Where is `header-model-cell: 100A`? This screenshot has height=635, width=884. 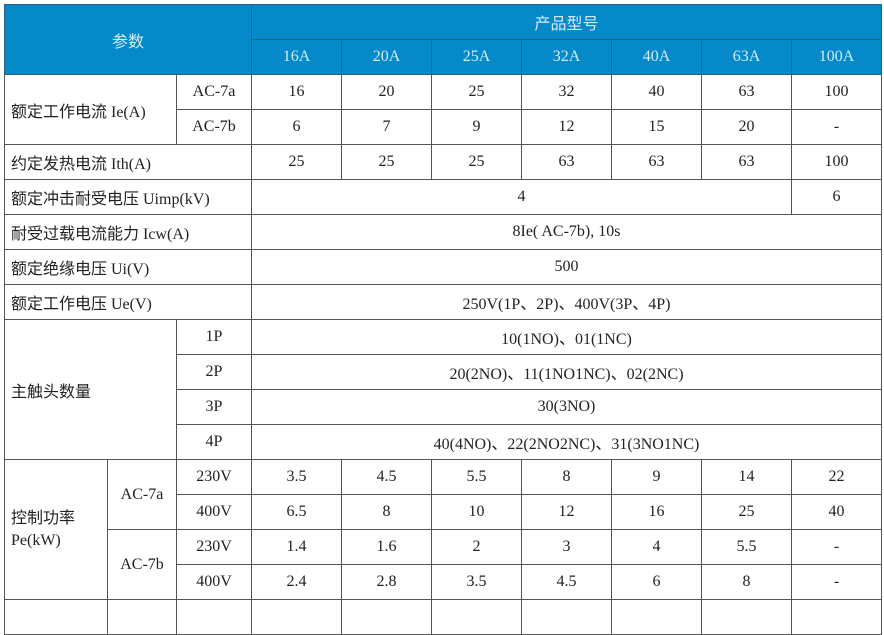
header-model-cell: 100A is located at coordinates (836, 57).